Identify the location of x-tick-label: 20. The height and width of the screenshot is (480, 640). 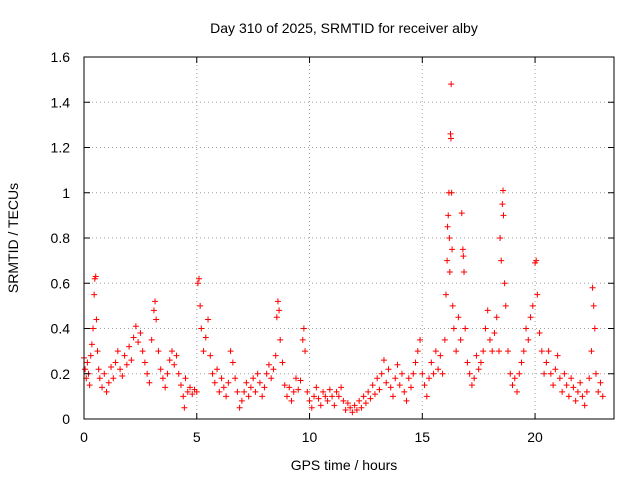
(535, 437).